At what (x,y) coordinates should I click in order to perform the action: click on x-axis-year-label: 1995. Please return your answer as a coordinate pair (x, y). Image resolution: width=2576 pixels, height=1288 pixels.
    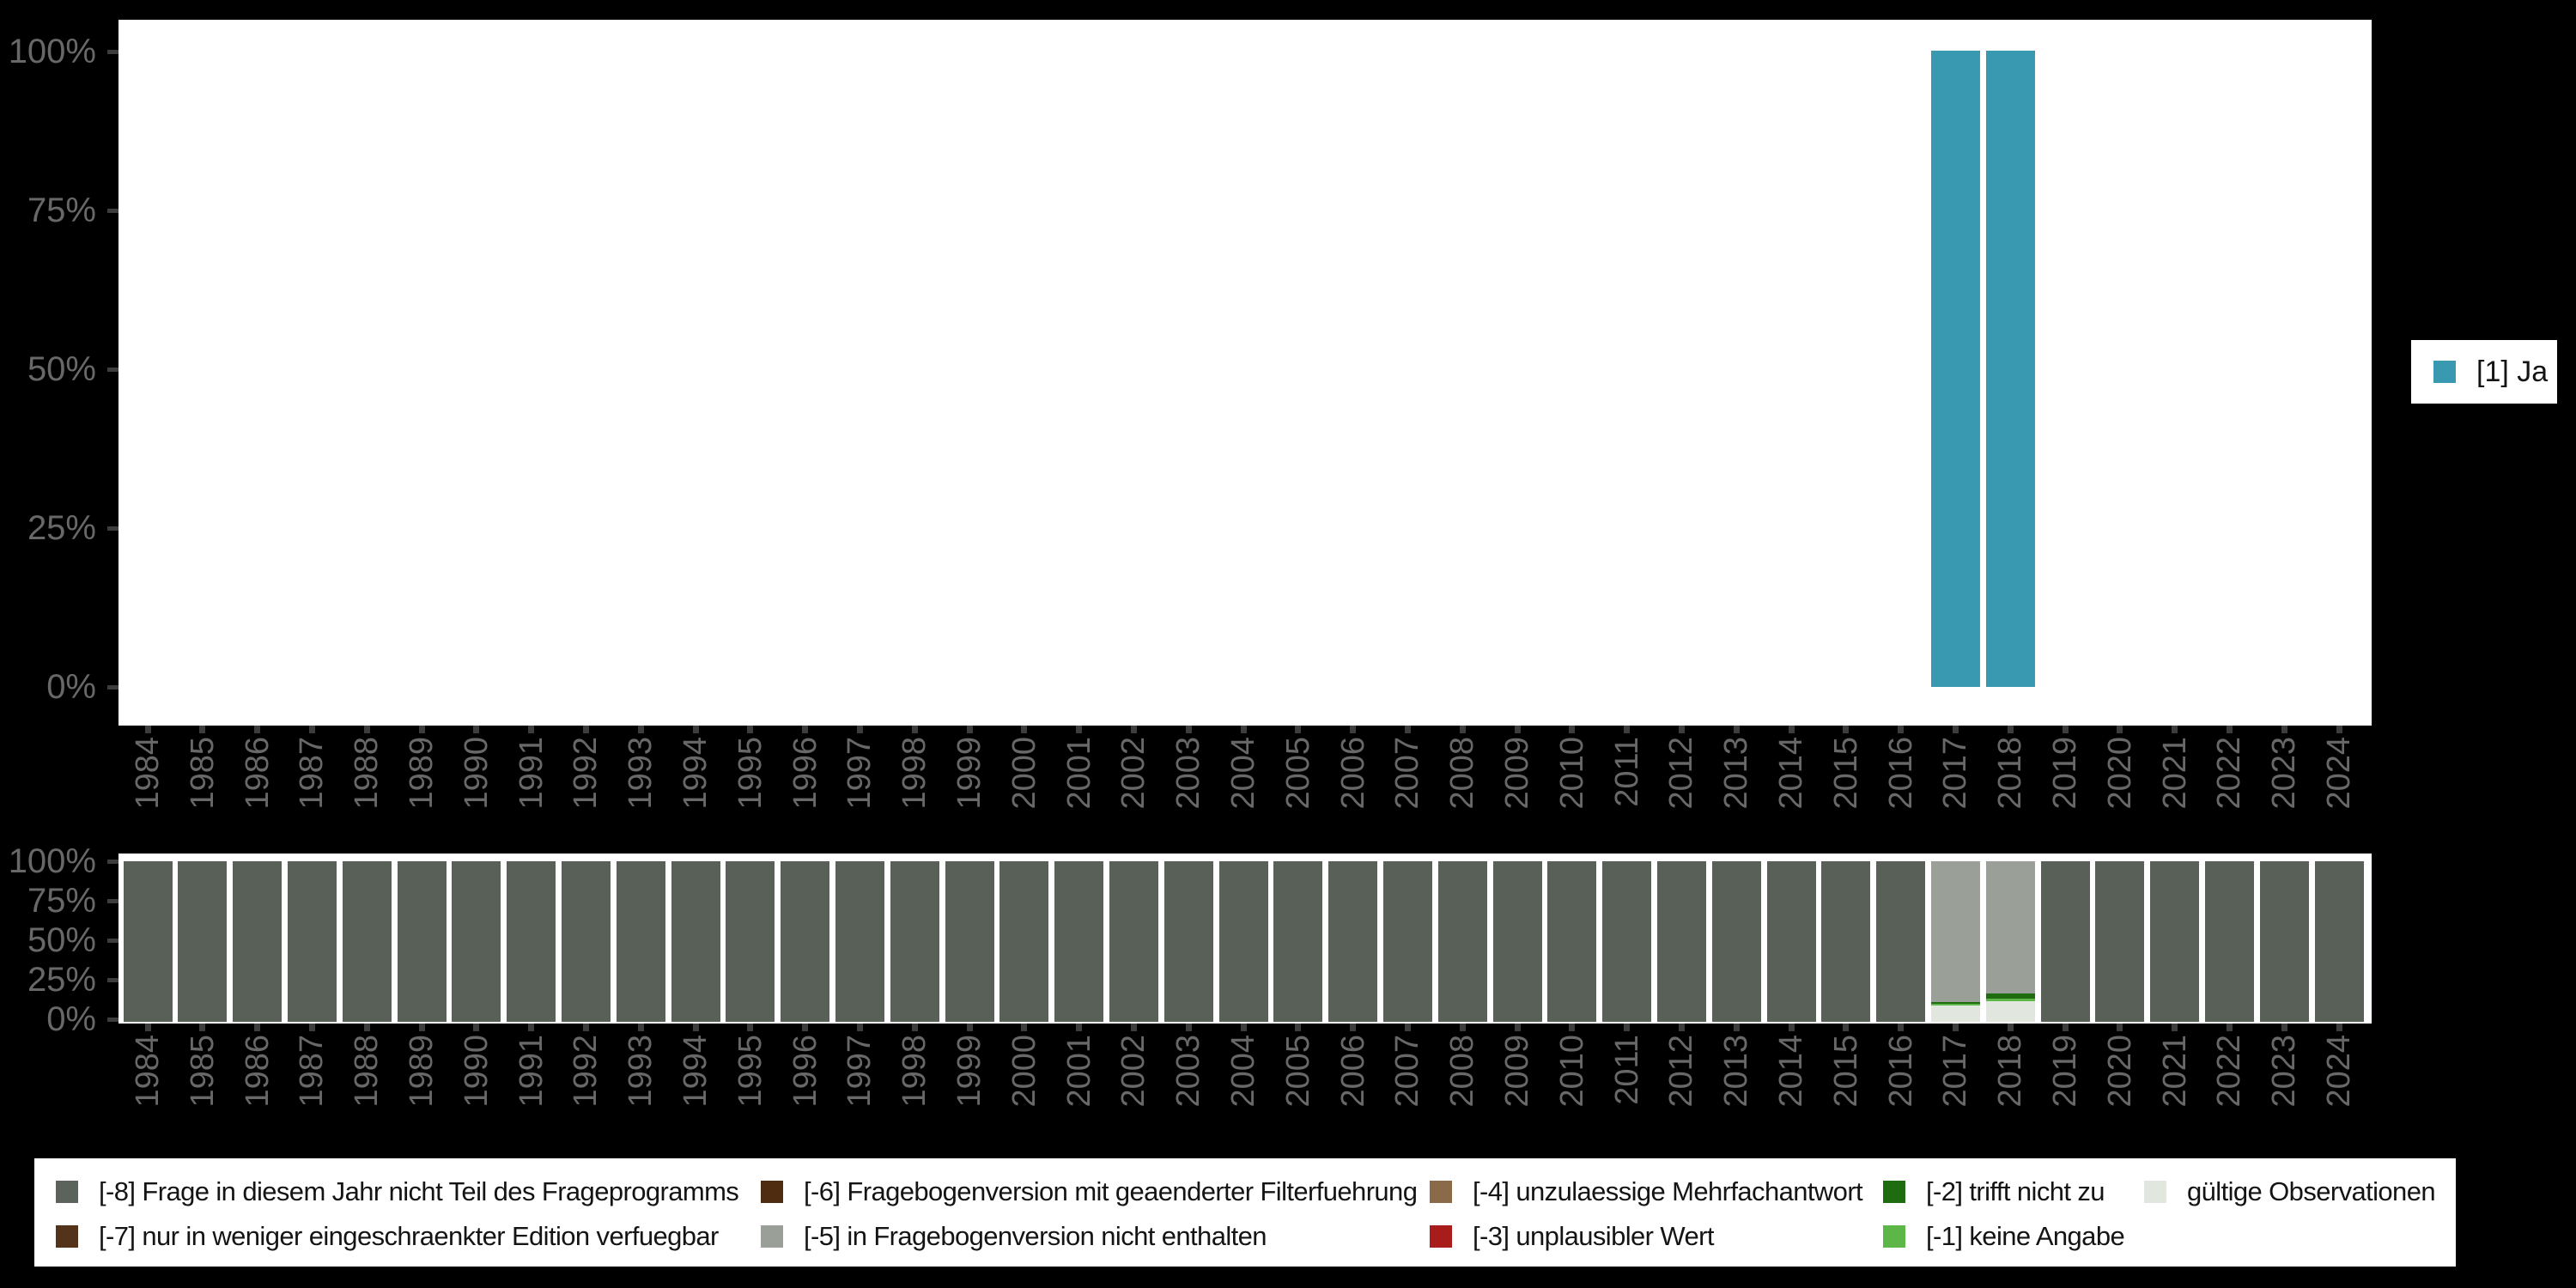
    Looking at the image, I should click on (750, 773).